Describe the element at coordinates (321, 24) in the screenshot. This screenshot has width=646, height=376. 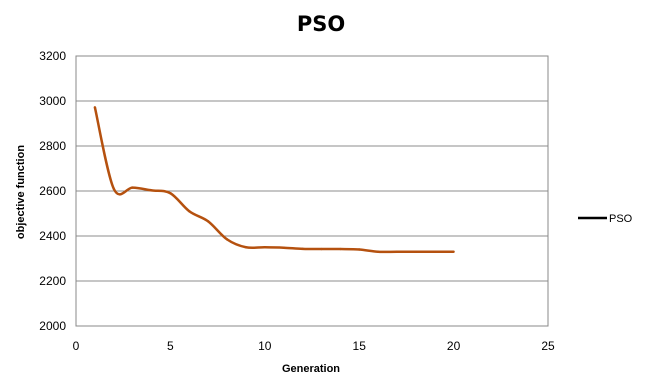
I see `chart-title: PSO` at that location.